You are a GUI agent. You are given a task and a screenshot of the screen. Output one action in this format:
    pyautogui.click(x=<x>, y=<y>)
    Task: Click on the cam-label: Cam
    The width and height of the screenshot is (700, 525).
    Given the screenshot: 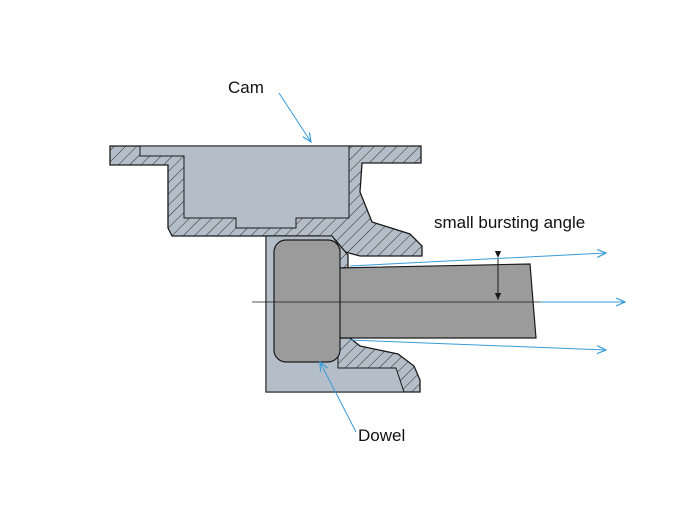 What is the action you would take?
    pyautogui.click(x=246, y=87)
    